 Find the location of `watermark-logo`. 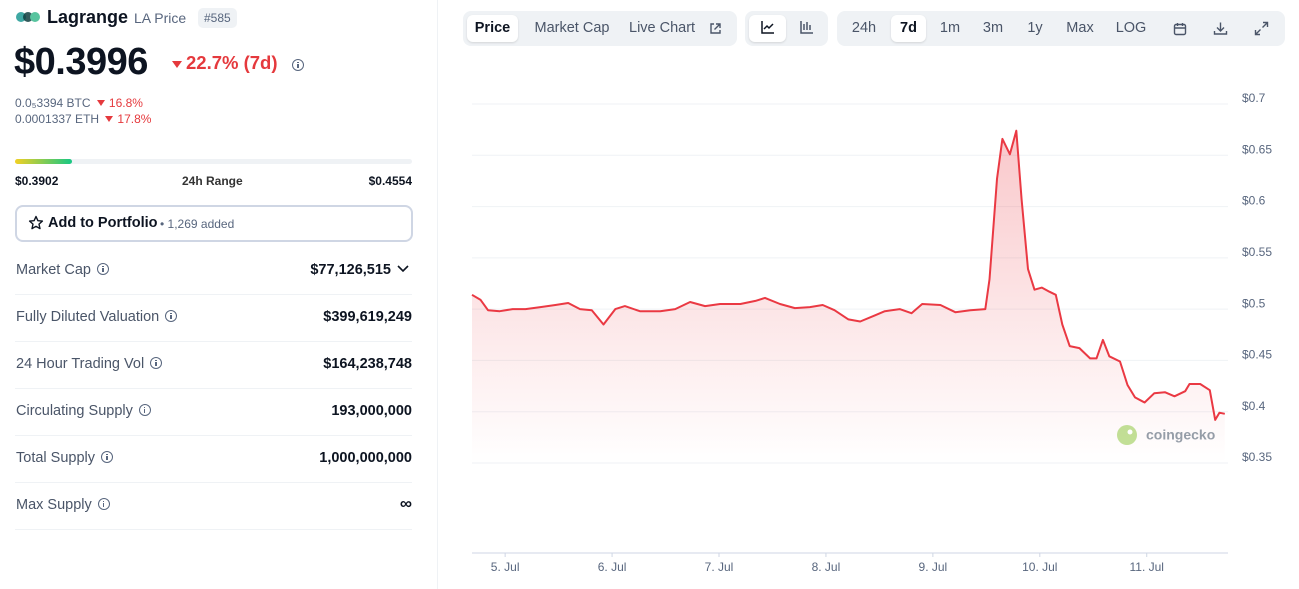

watermark-logo is located at coordinates (1127, 435).